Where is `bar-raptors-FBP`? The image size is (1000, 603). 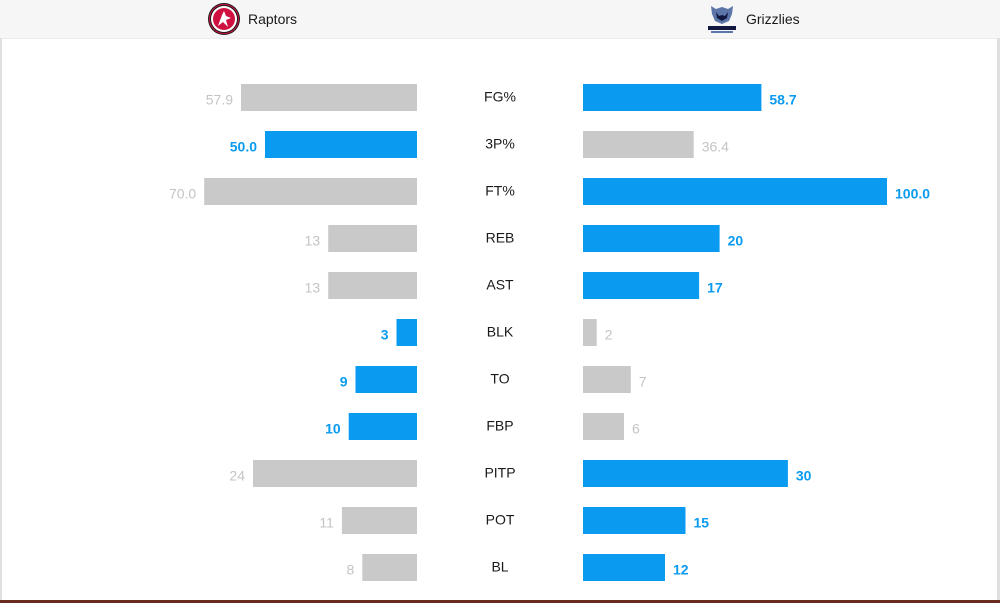 bar-raptors-FBP is located at coordinates (382, 426).